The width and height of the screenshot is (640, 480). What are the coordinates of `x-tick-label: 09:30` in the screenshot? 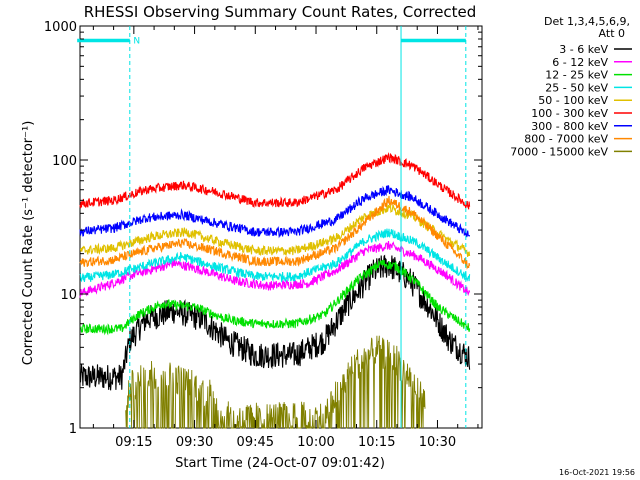 It's located at (194, 442).